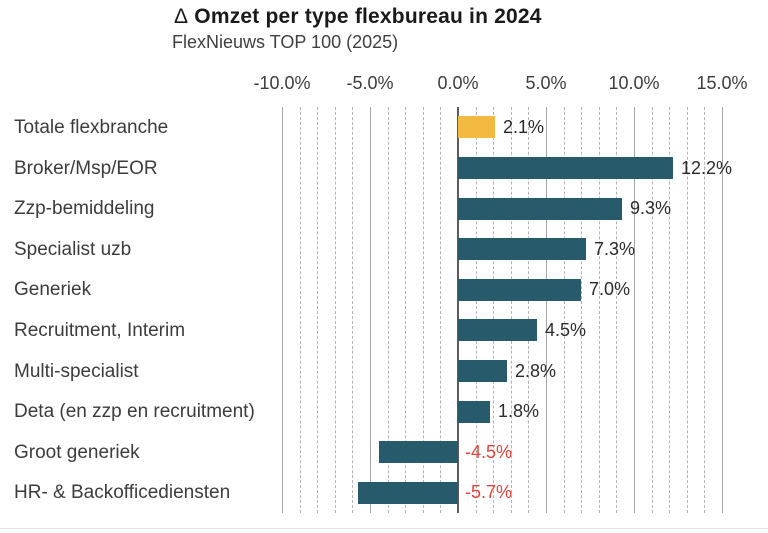 The height and width of the screenshot is (533, 768). I want to click on value-label: -5.7%, so click(489, 492).